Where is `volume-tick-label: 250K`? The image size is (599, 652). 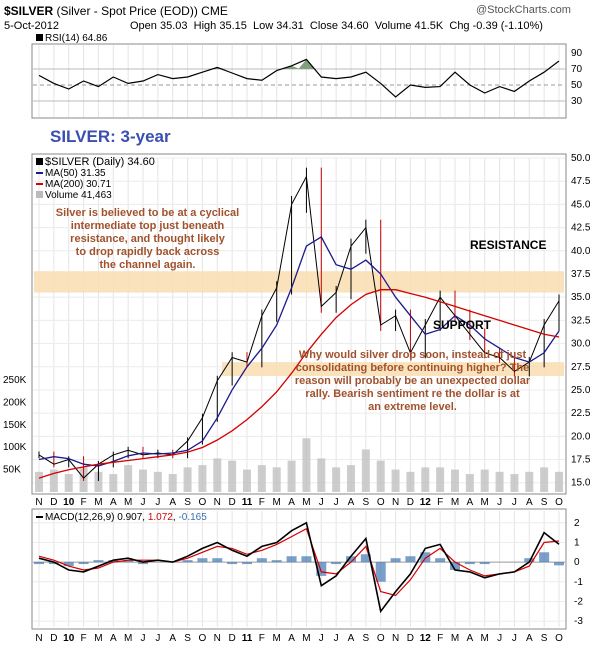 volume-tick-label: 250K is located at coordinates (15, 380).